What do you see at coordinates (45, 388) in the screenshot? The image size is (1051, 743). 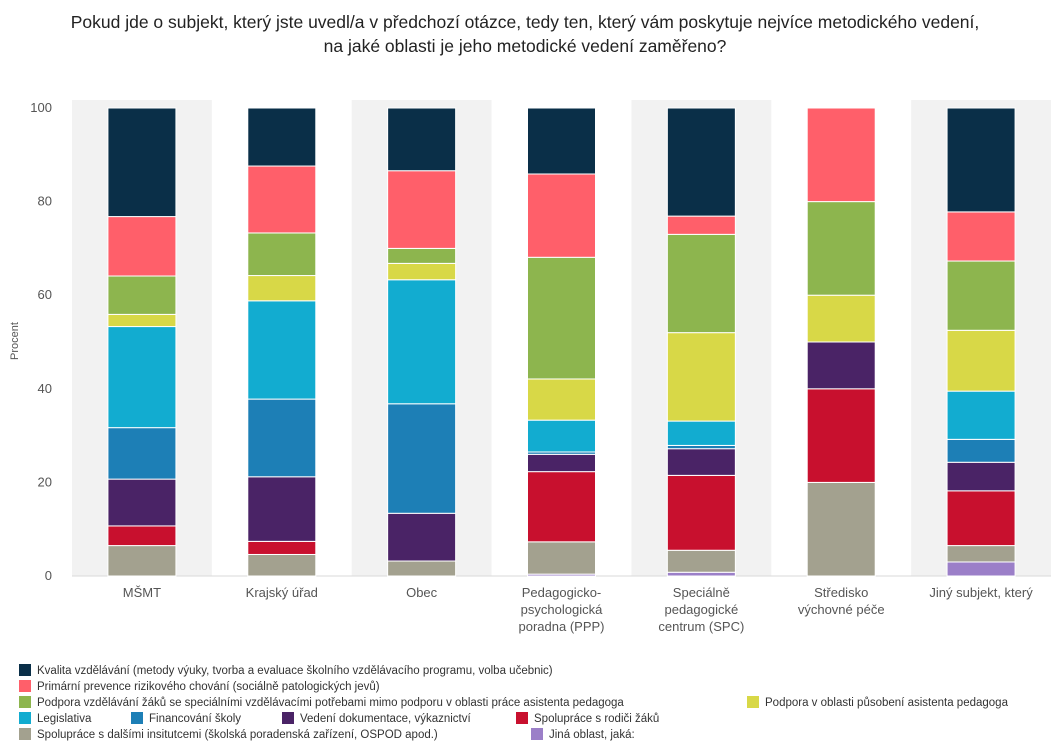 I see `y-tick-label: 40` at bounding box center [45, 388].